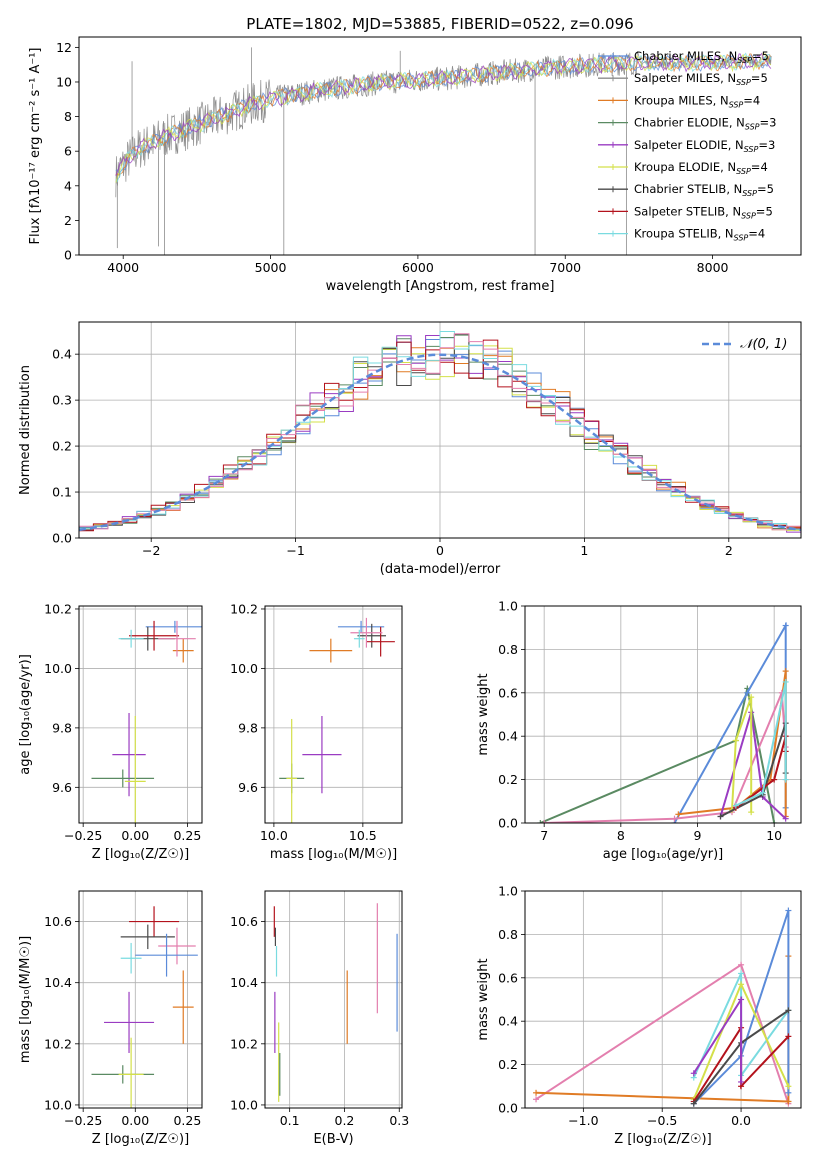 The height and width of the screenshot is (1170, 819). Describe the element at coordinates (683, 57) in the screenshot. I see `legend-entry: Chabrier MILES, NSSP=5` at that location.